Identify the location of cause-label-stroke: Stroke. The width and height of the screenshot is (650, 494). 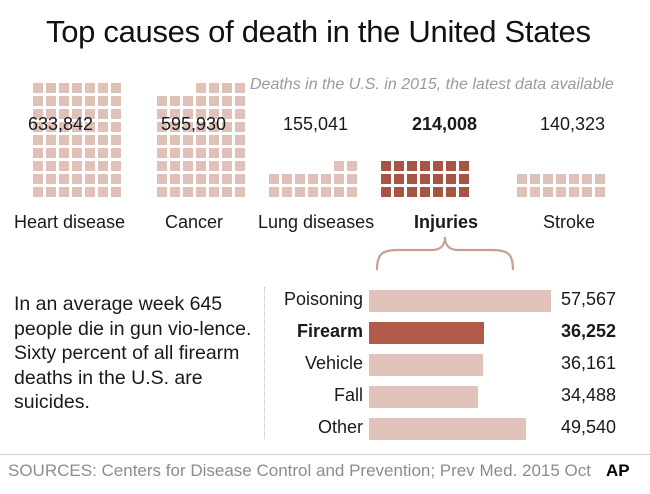
(569, 222).